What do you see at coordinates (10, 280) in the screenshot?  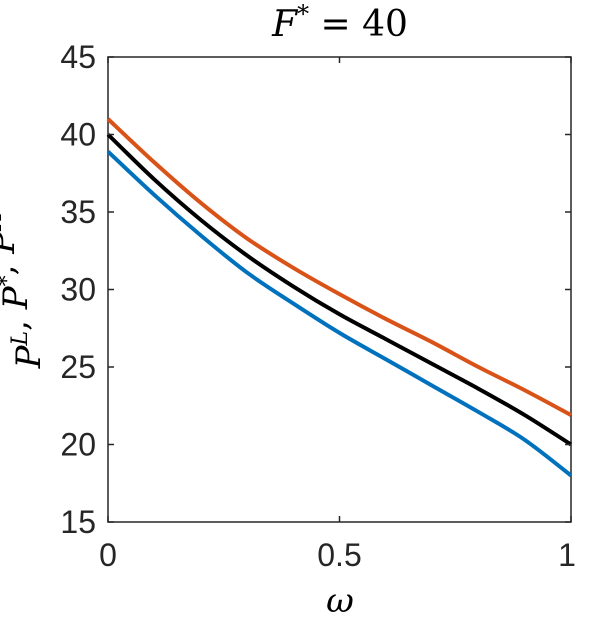 I see `y-label-sup: *` at bounding box center [10, 280].